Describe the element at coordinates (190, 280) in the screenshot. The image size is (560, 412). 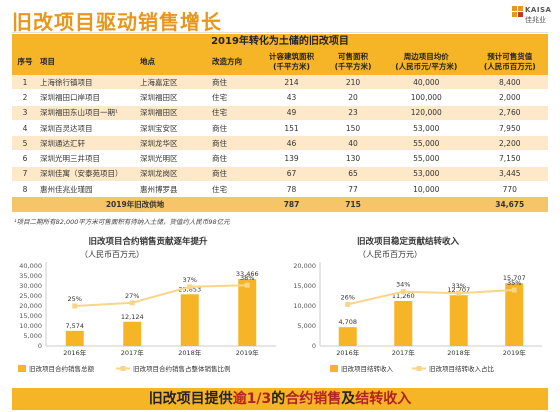
I see `ratio-label: 37%` at that location.